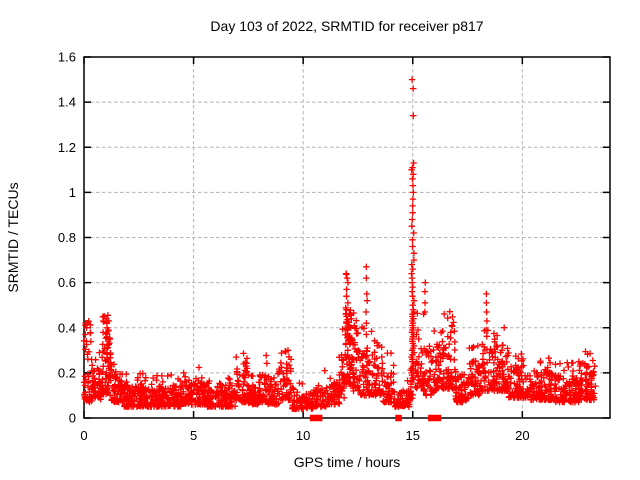 Image resolution: width=640 pixels, height=480 pixels. What do you see at coordinates (72, 192) in the screenshot?
I see `y-tick-label: 1` at bounding box center [72, 192].